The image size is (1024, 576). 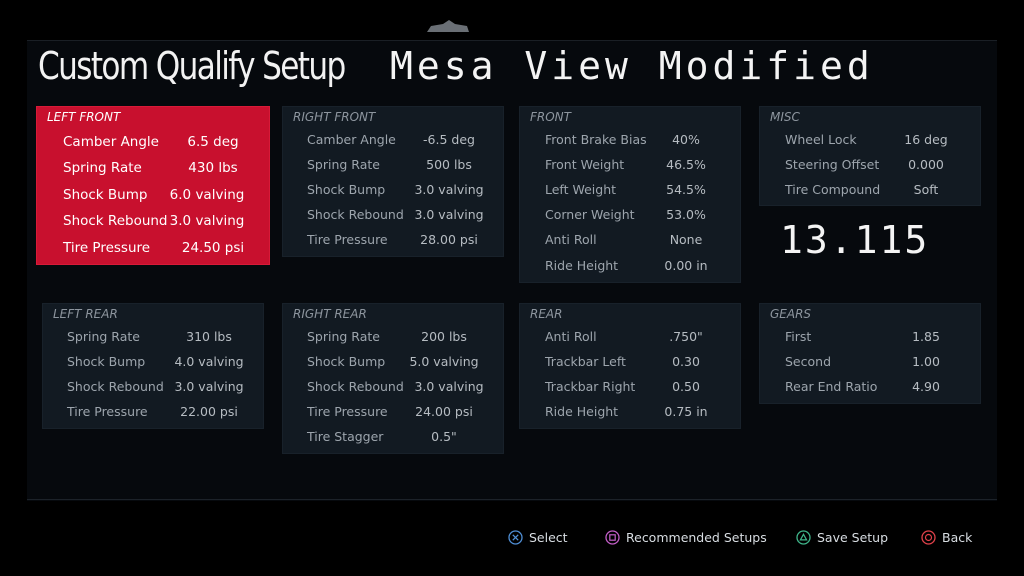 I want to click on setting-row: Camber Angle 6.5 deg, so click(x=153, y=144).